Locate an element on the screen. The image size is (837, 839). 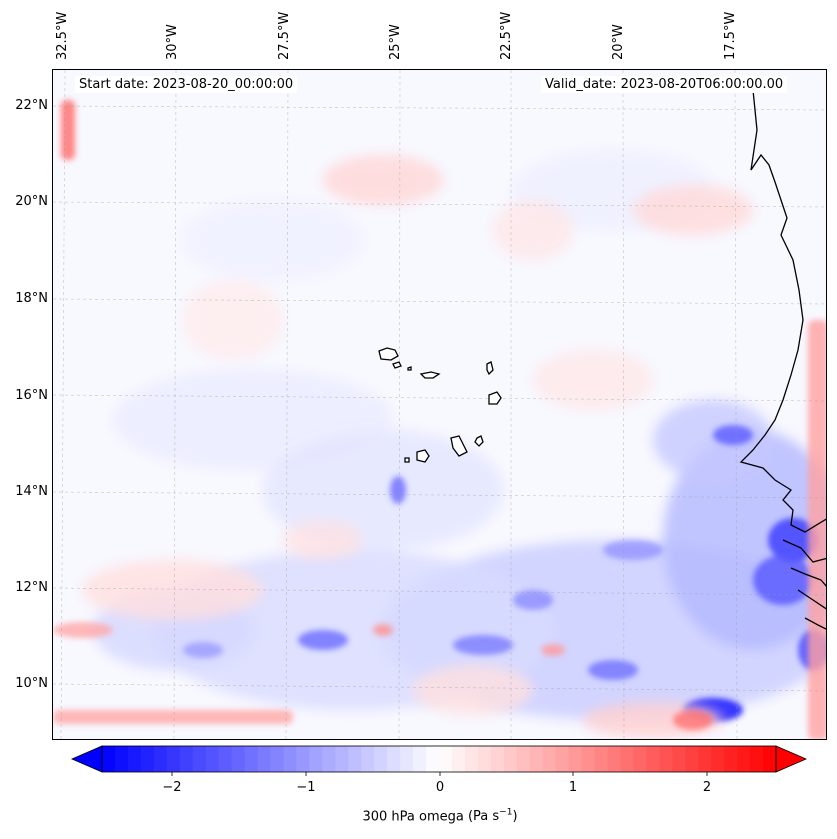
lon-label-22-5w: 22.5°W is located at coordinates (506, 35).